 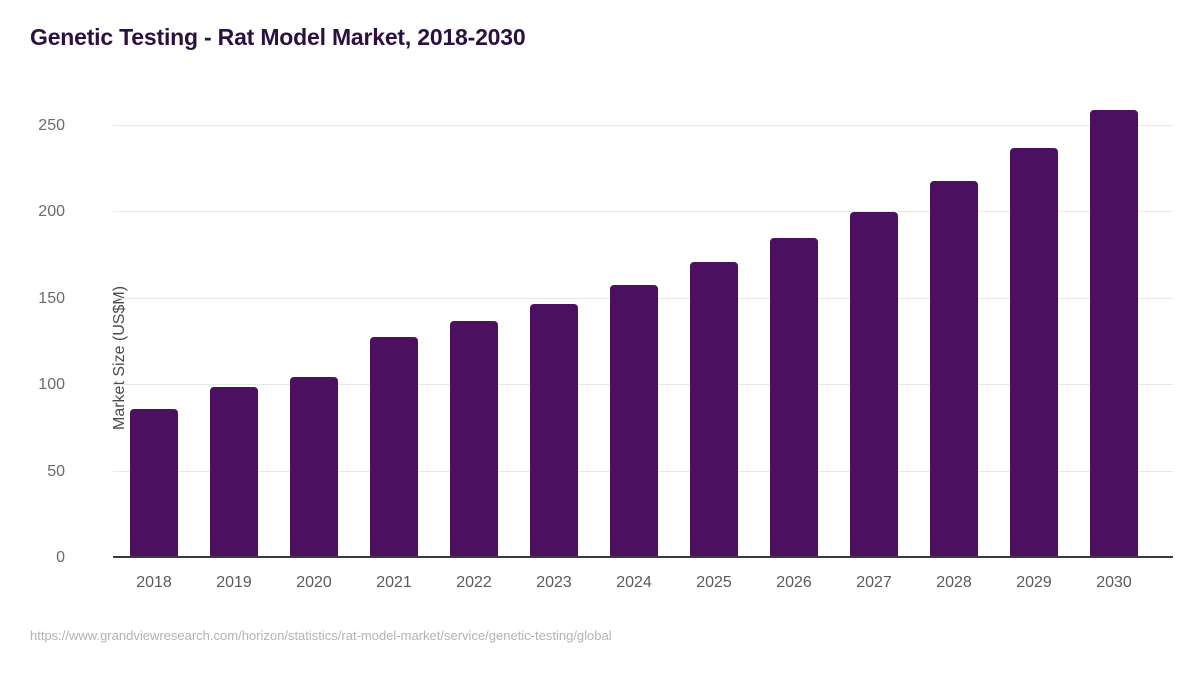 I want to click on x-axis-tick-label: 2028, so click(x=954, y=582).